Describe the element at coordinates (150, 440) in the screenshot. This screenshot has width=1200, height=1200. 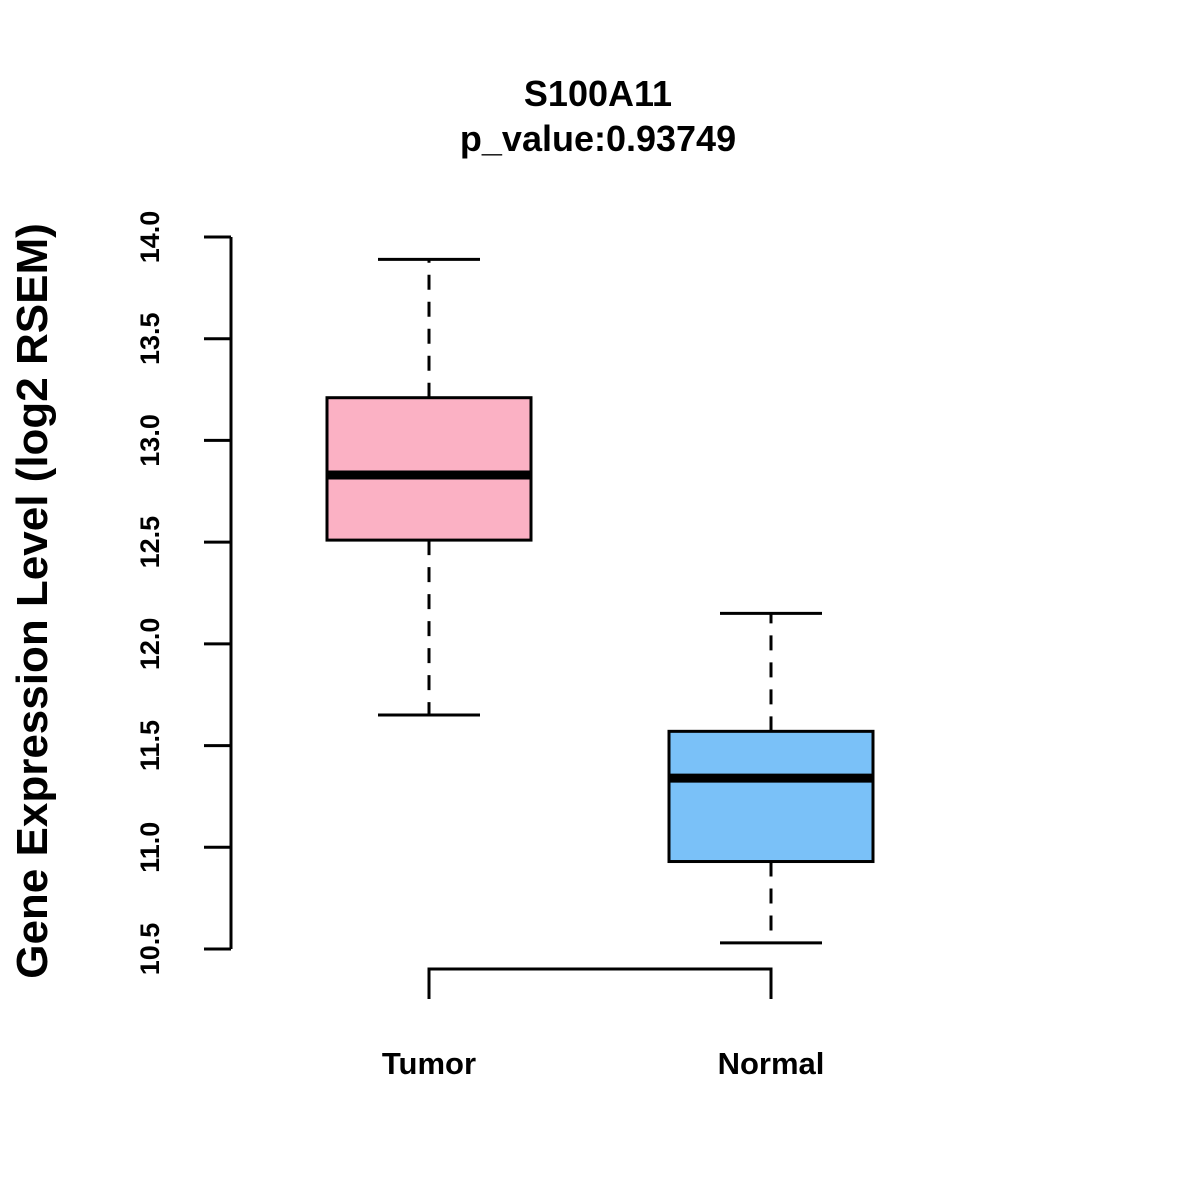
I see `y-tick-label: 13.0` at that location.